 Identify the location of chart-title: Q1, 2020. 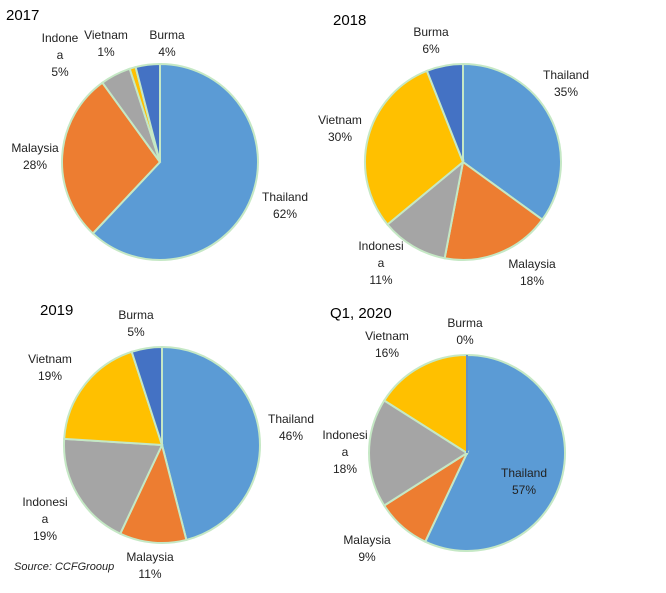
(361, 313).